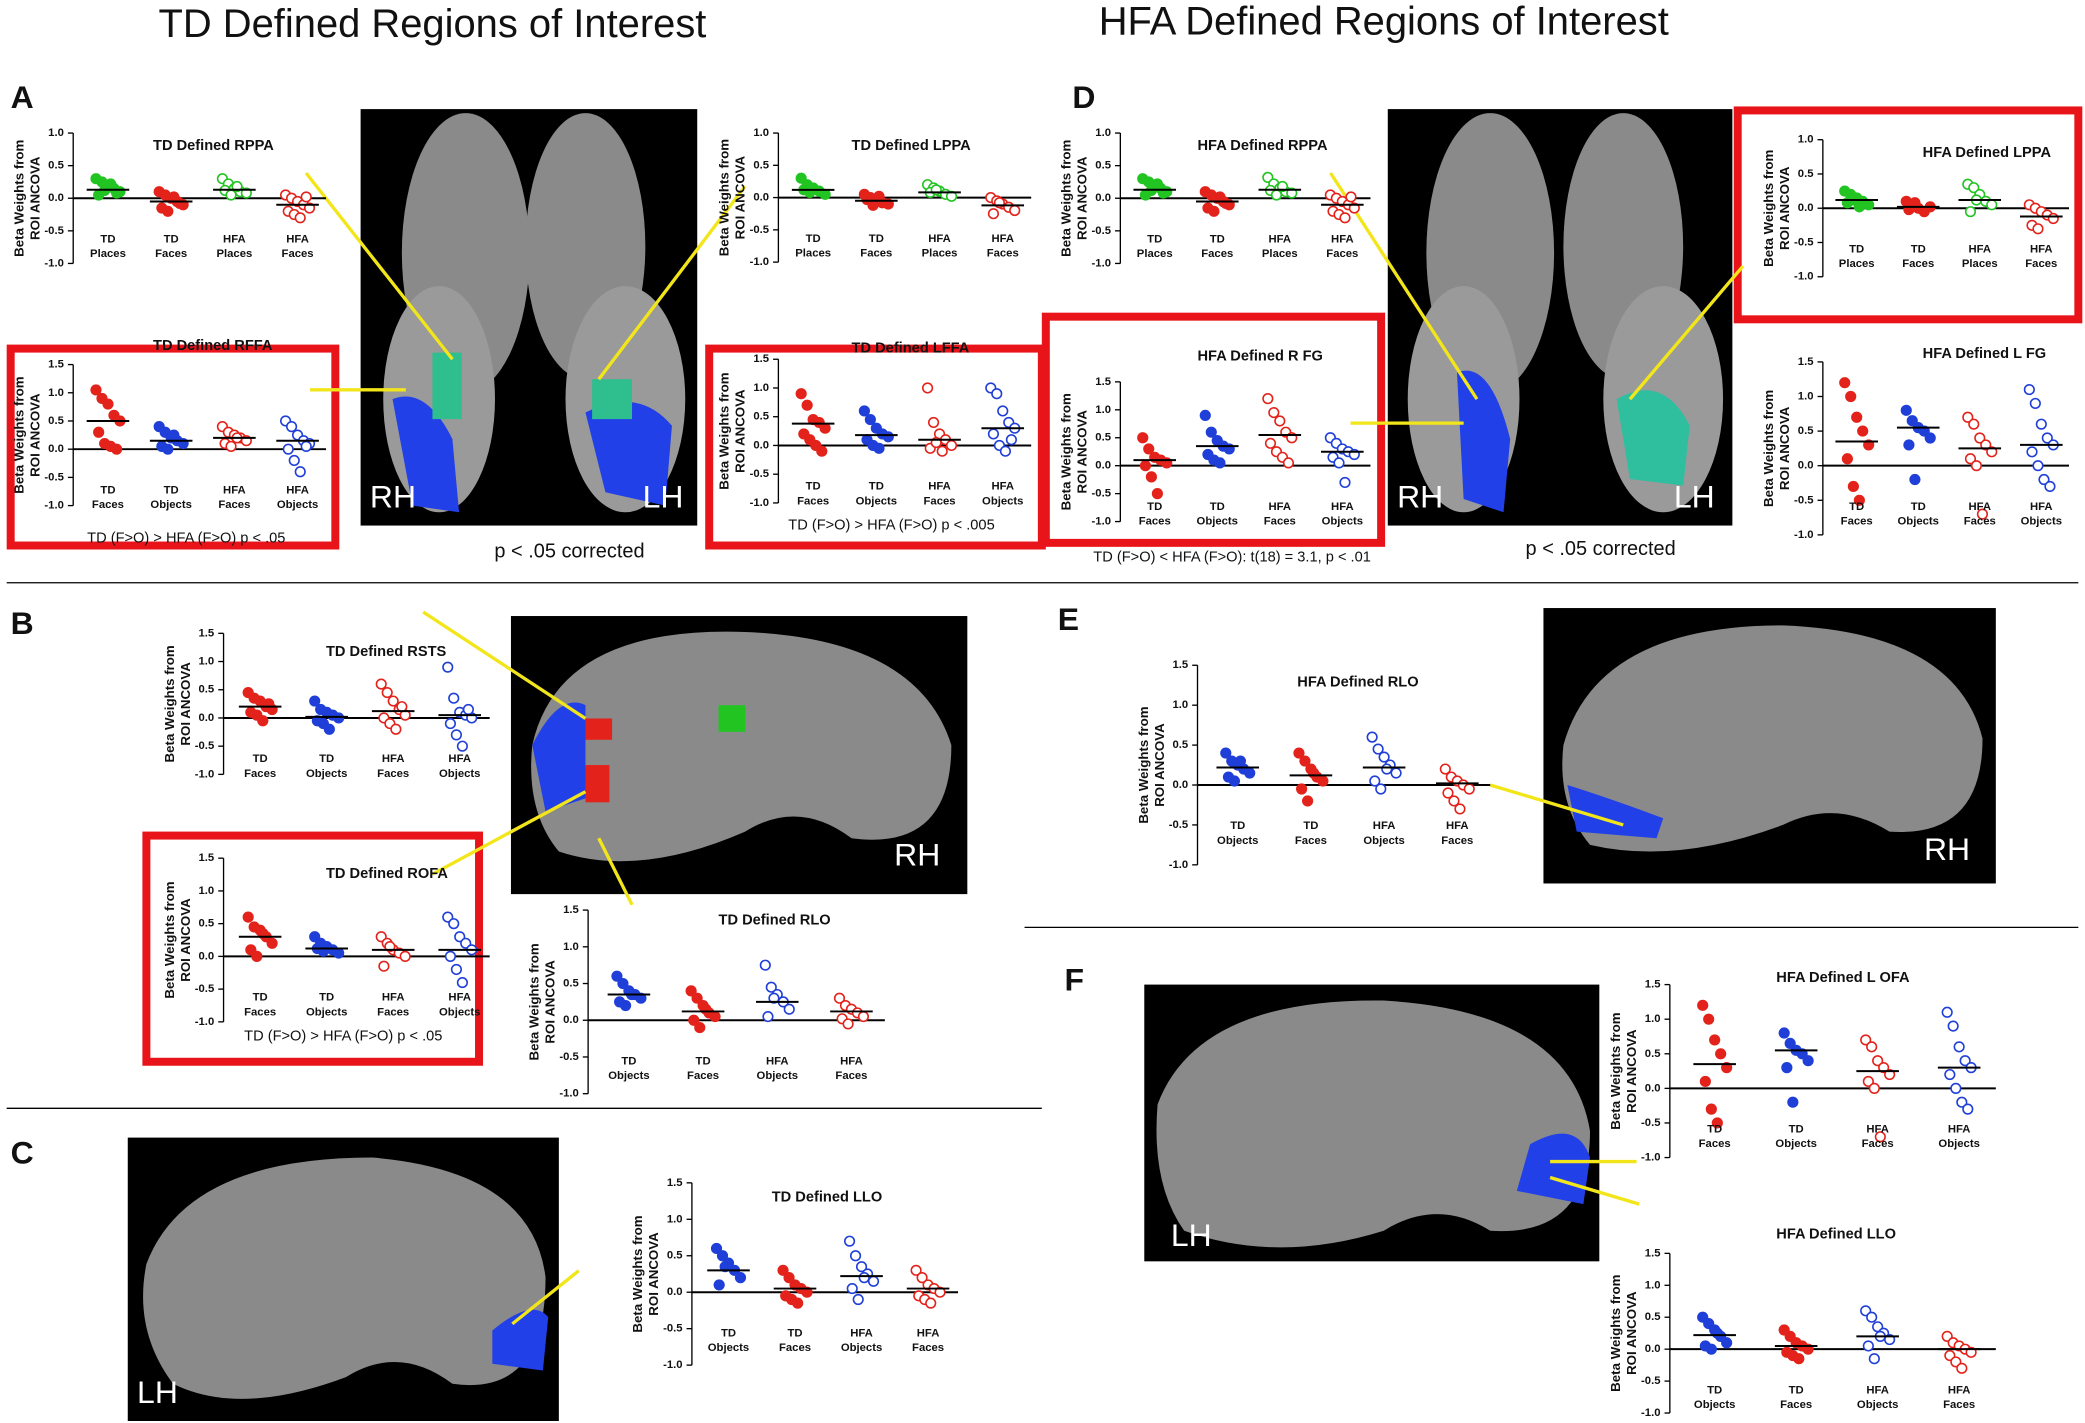  I want to click on panel-letter: A, so click(22, 97).